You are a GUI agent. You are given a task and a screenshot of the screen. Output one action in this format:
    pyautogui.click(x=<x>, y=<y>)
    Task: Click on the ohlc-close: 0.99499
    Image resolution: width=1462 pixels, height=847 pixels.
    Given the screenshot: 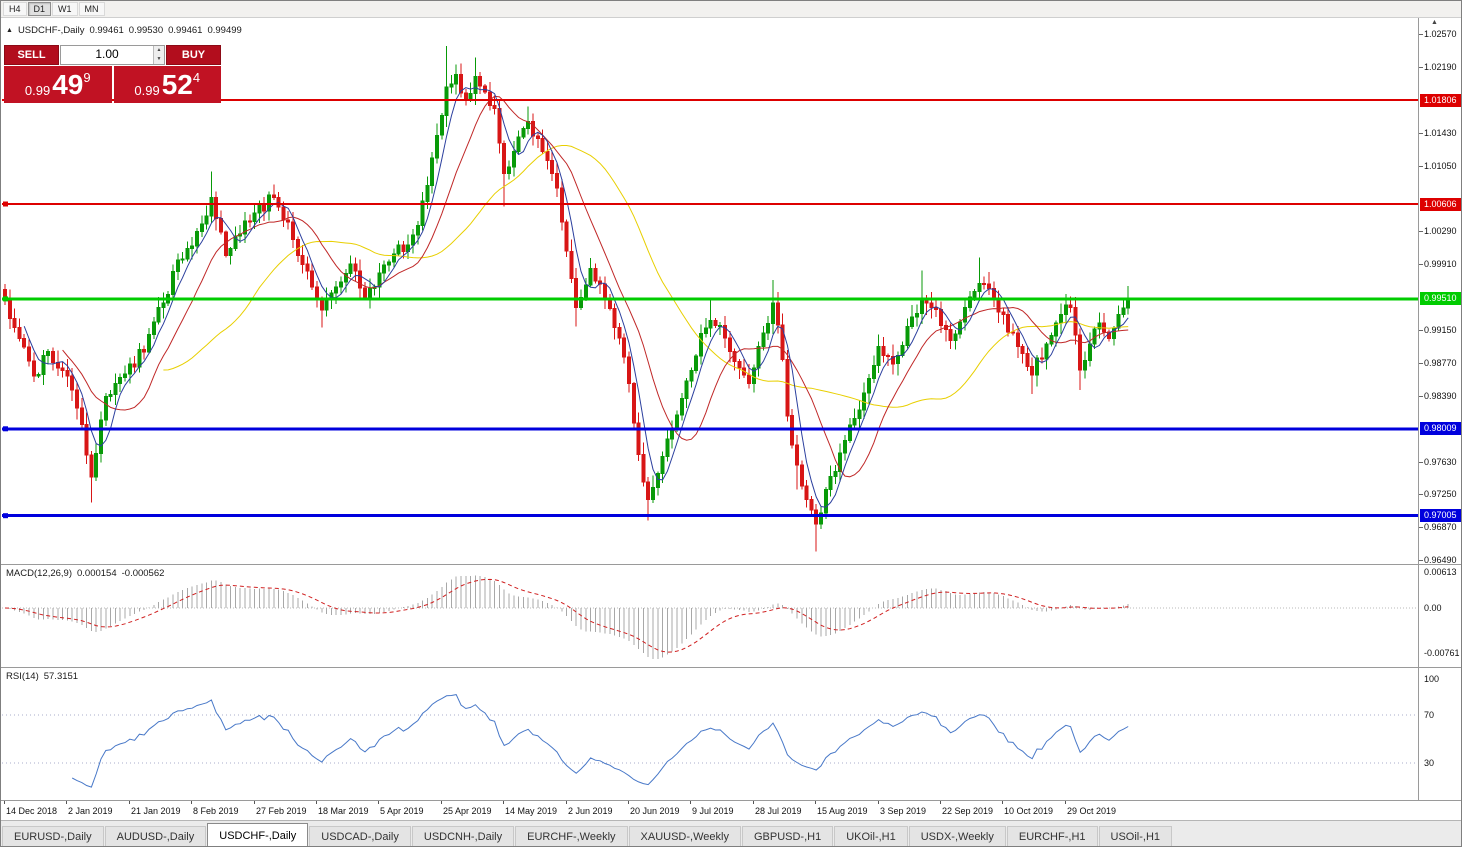 What is the action you would take?
    pyautogui.click(x=224, y=30)
    